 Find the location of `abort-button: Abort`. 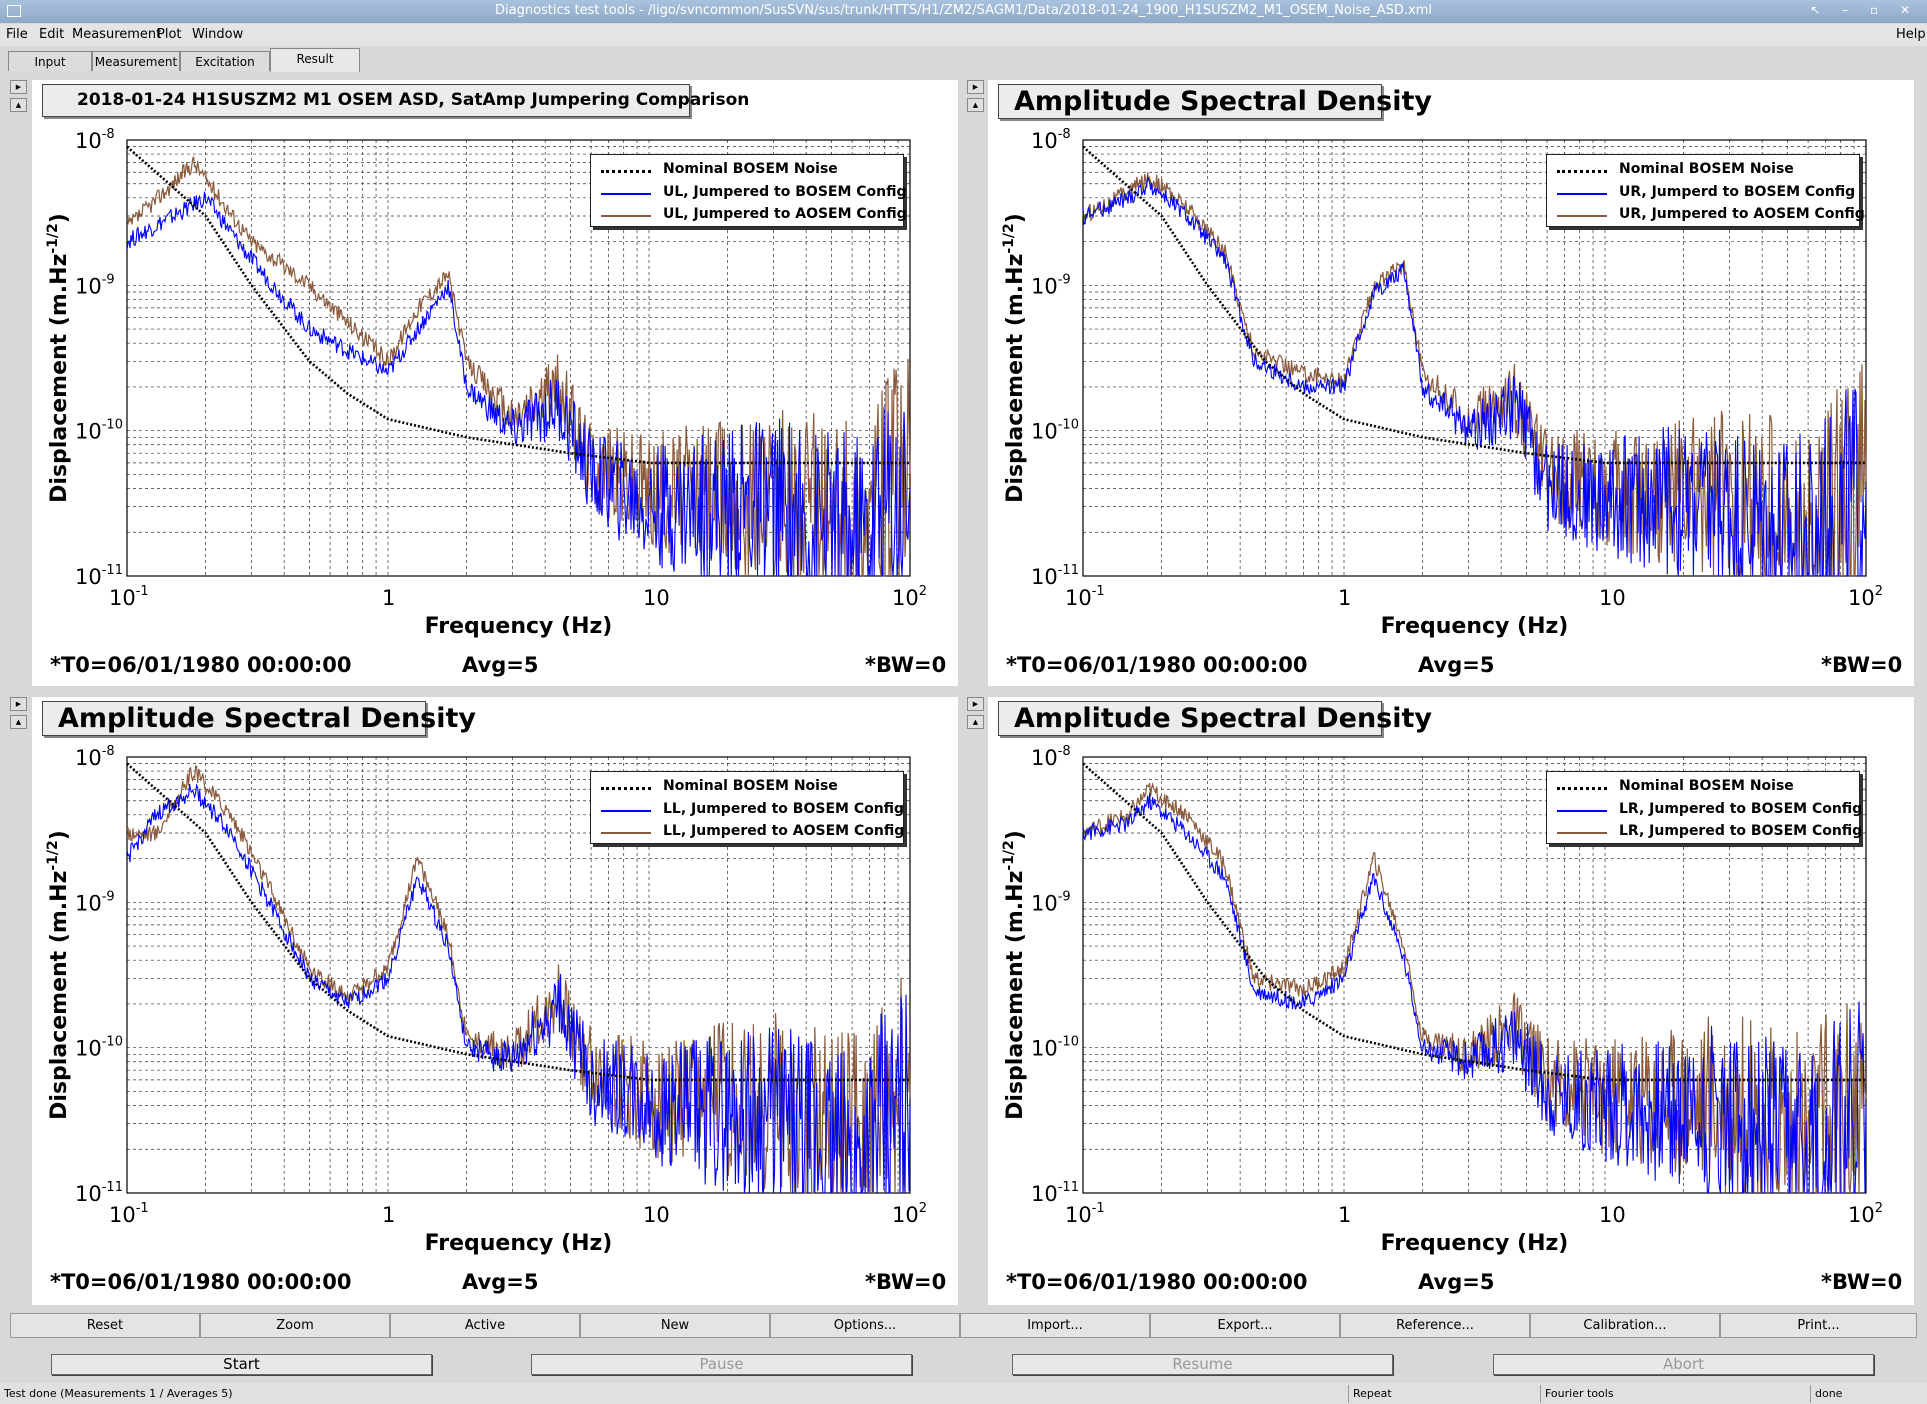

abort-button: Abort is located at coordinates (1683, 1364).